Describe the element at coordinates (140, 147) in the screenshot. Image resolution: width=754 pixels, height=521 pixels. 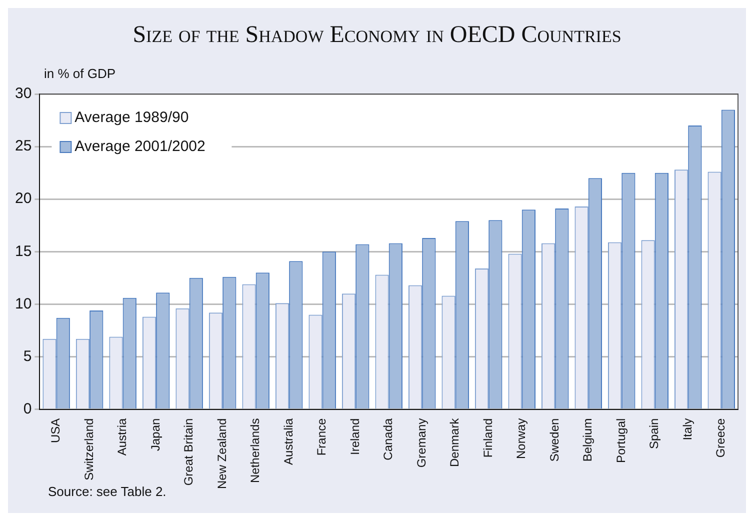
I see `legend-label: Average 2001/2002` at that location.